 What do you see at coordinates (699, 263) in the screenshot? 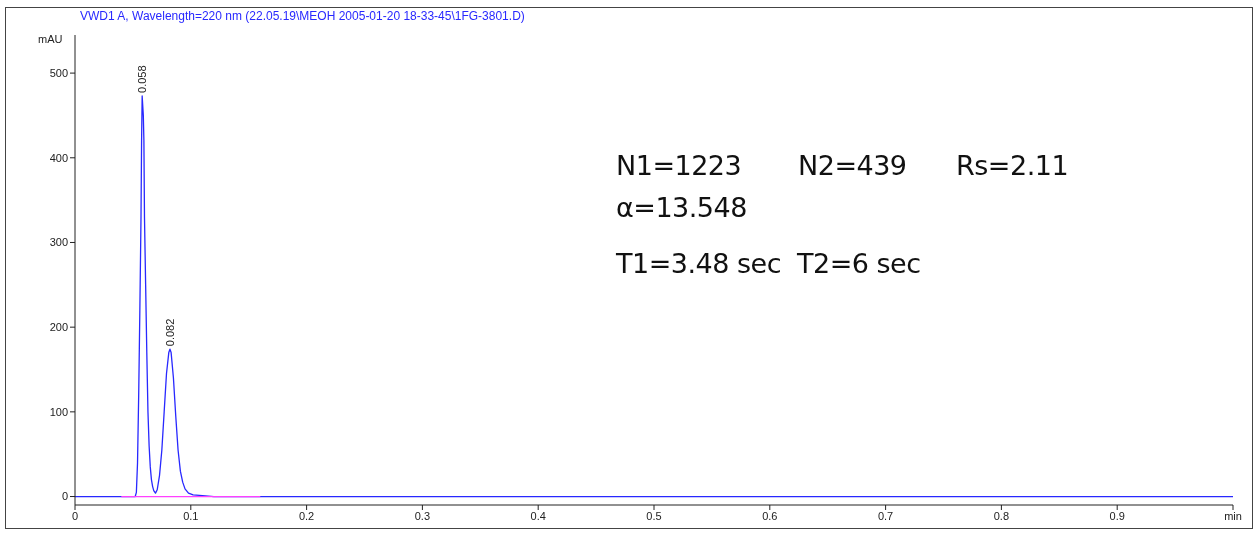
I see `annotation: T1=3.48 sec` at bounding box center [699, 263].